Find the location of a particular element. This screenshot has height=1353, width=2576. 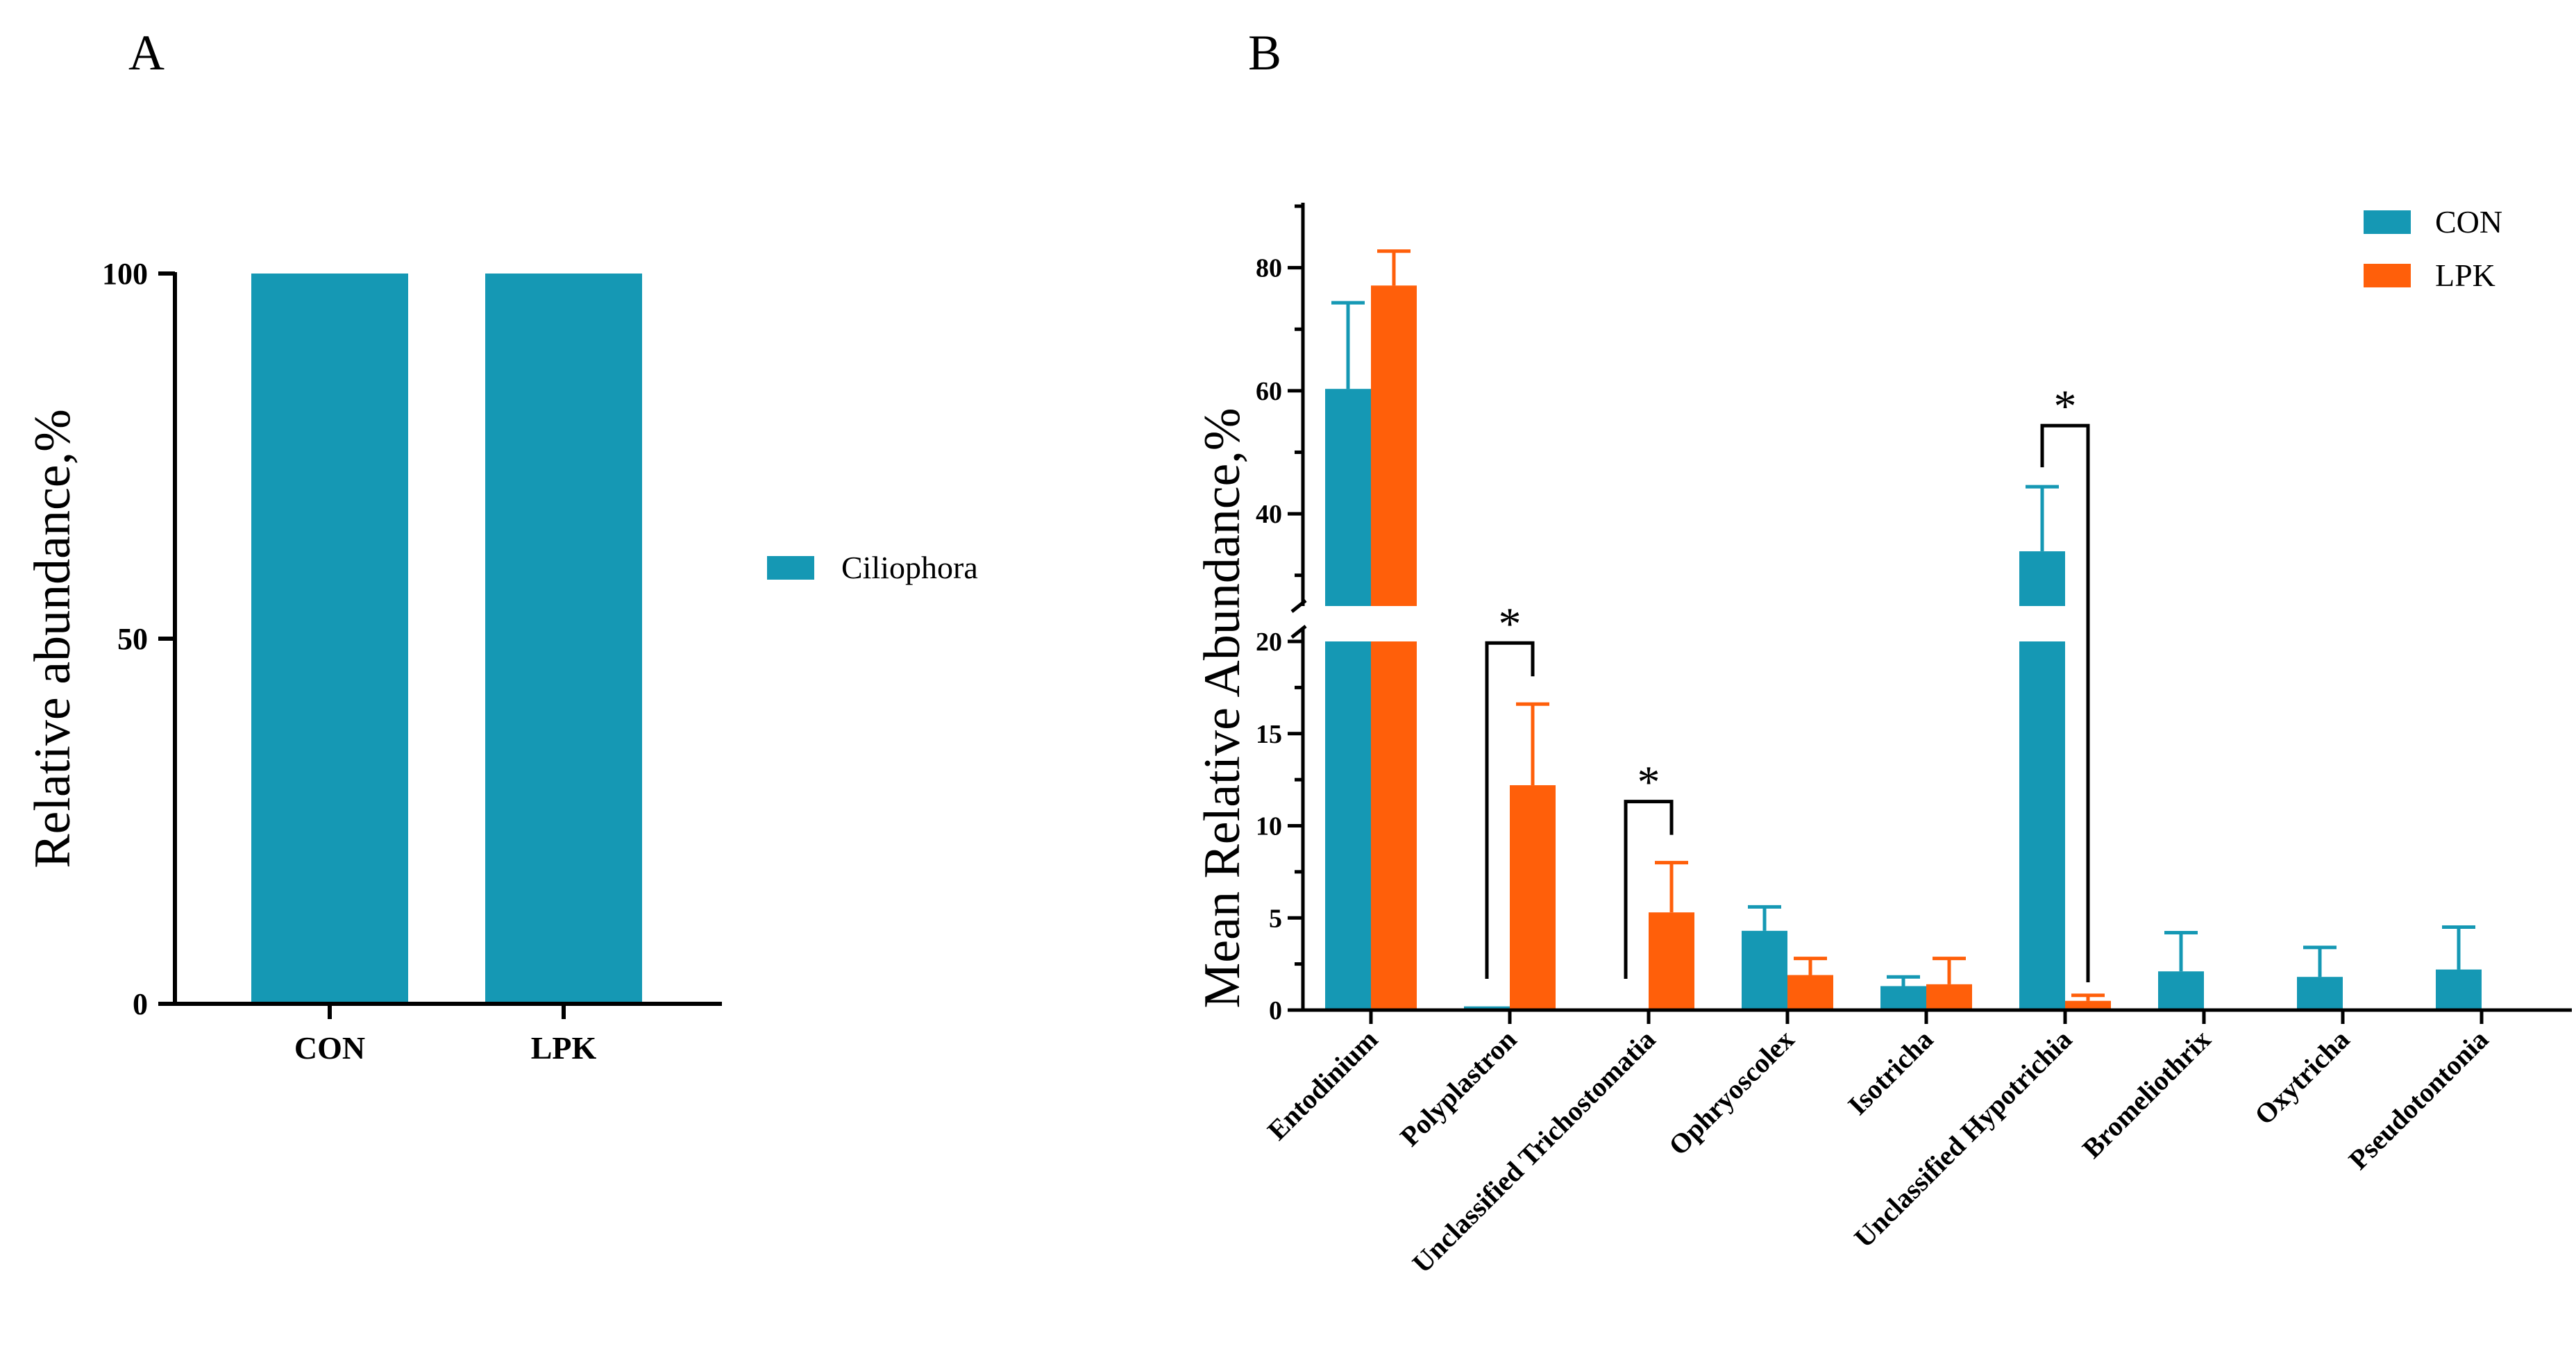

bar-polyplastron-con is located at coordinates (1487, 1008).